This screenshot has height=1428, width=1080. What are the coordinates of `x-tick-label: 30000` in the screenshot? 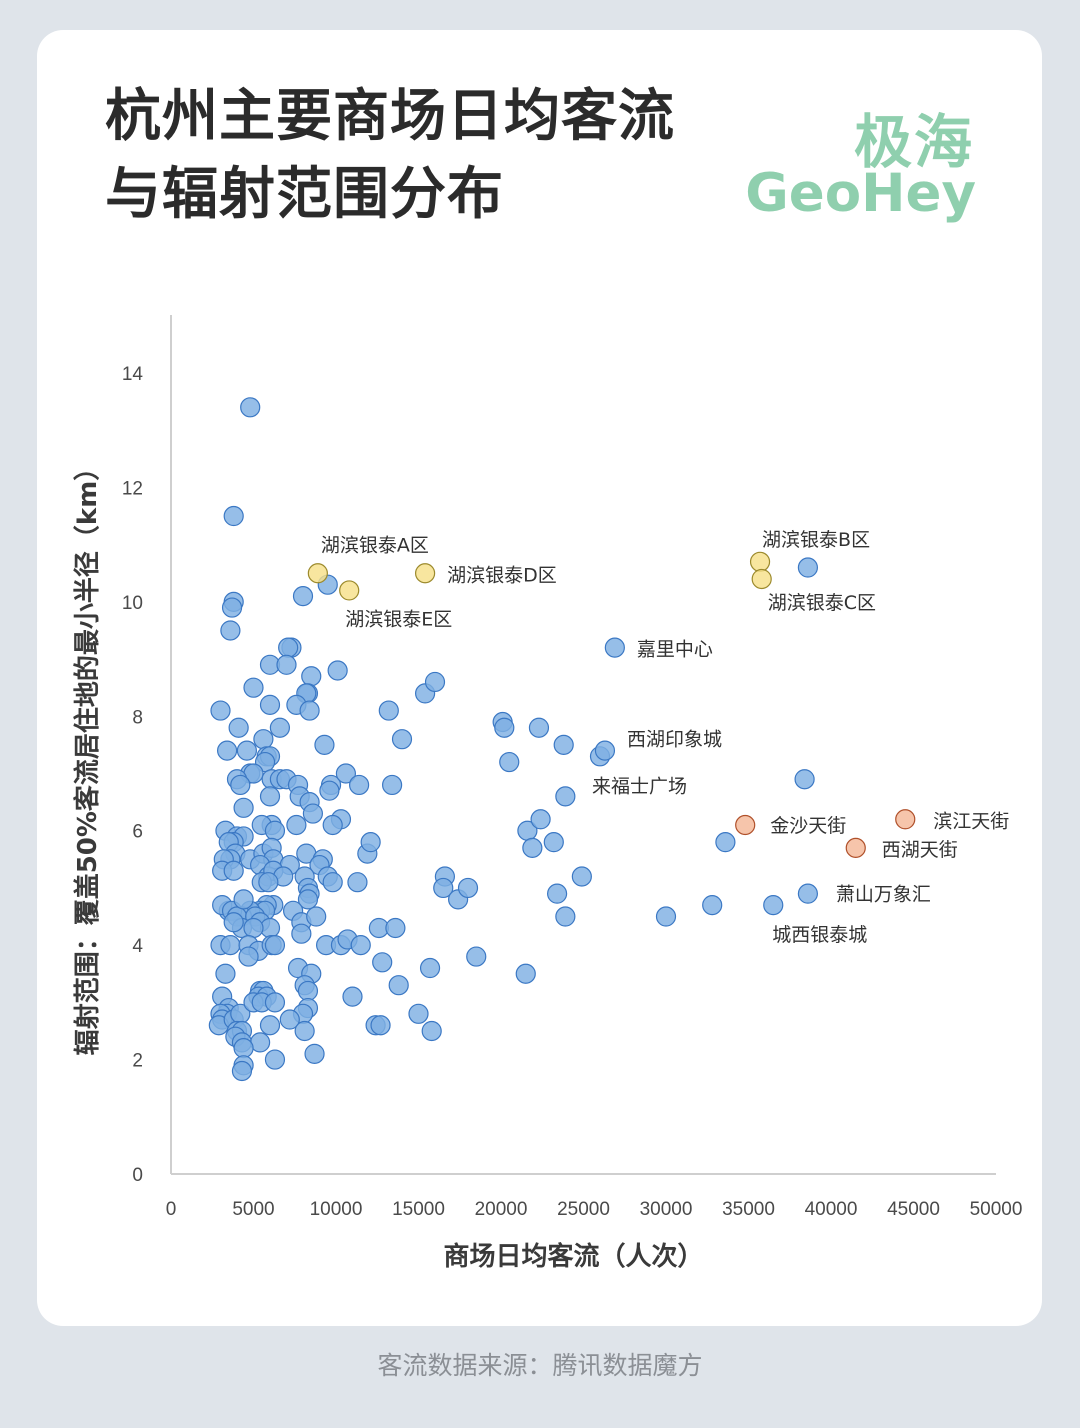 It's located at (666, 1209).